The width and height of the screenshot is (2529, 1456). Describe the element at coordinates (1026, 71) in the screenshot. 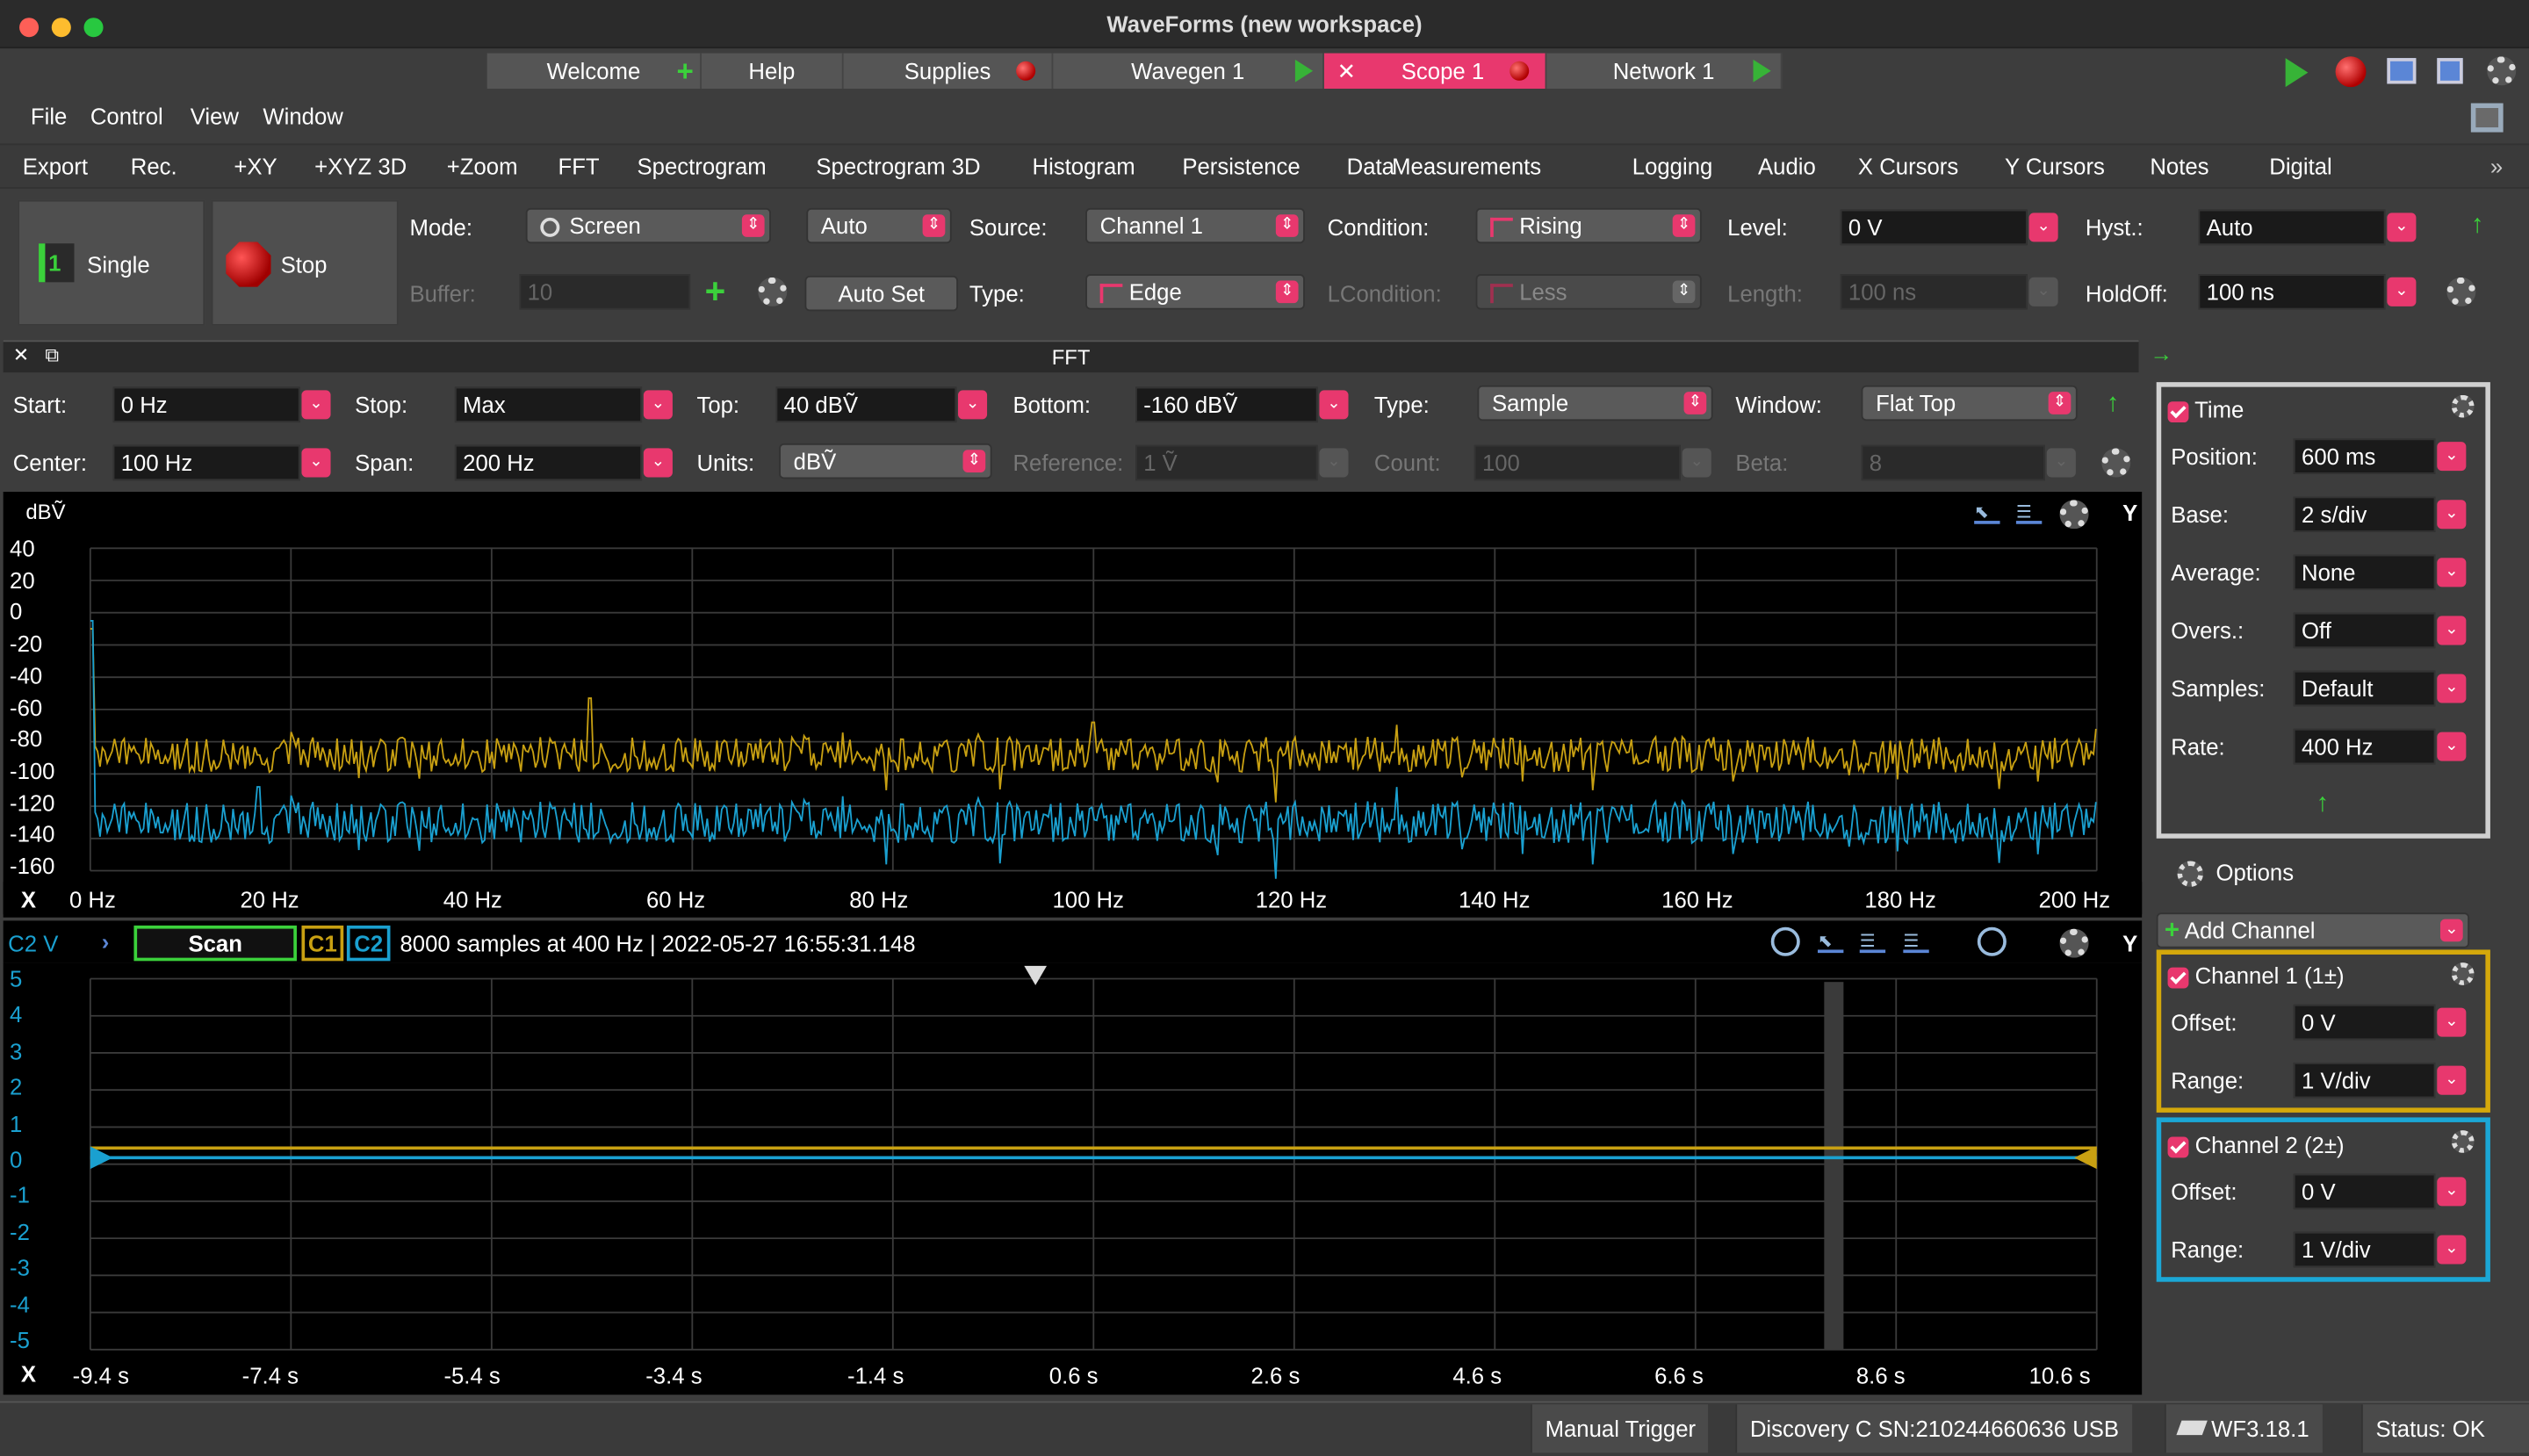

I see `record-icon` at that location.